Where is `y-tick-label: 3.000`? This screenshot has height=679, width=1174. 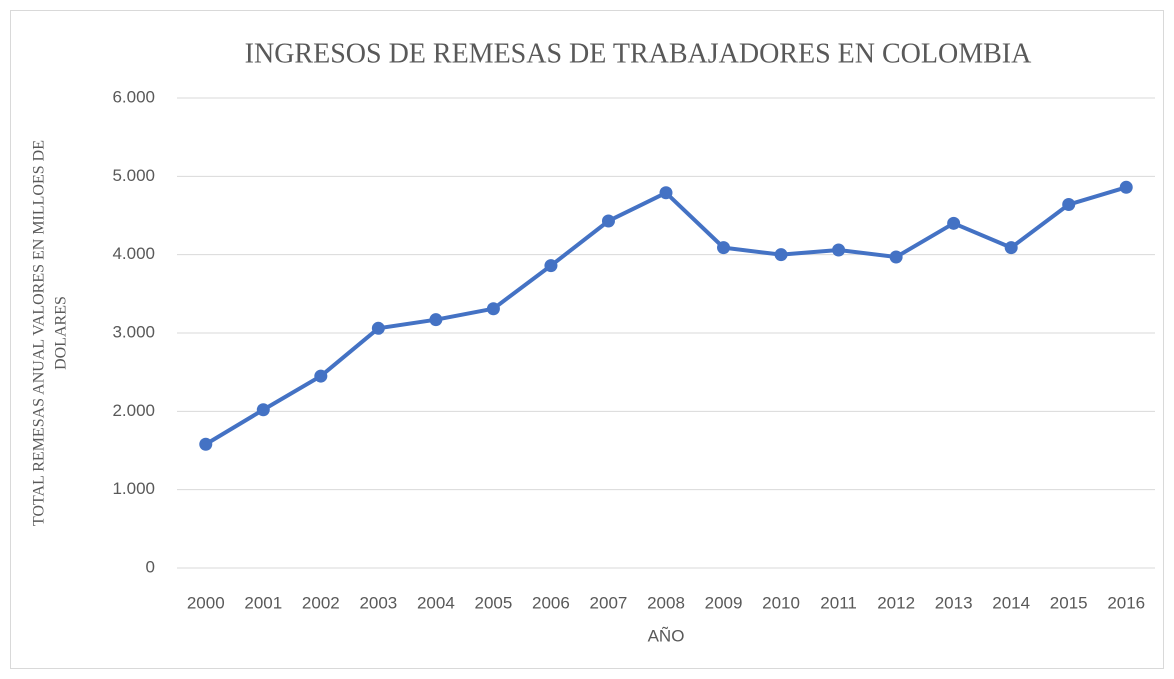
y-tick-label: 3.000 is located at coordinates (133, 331).